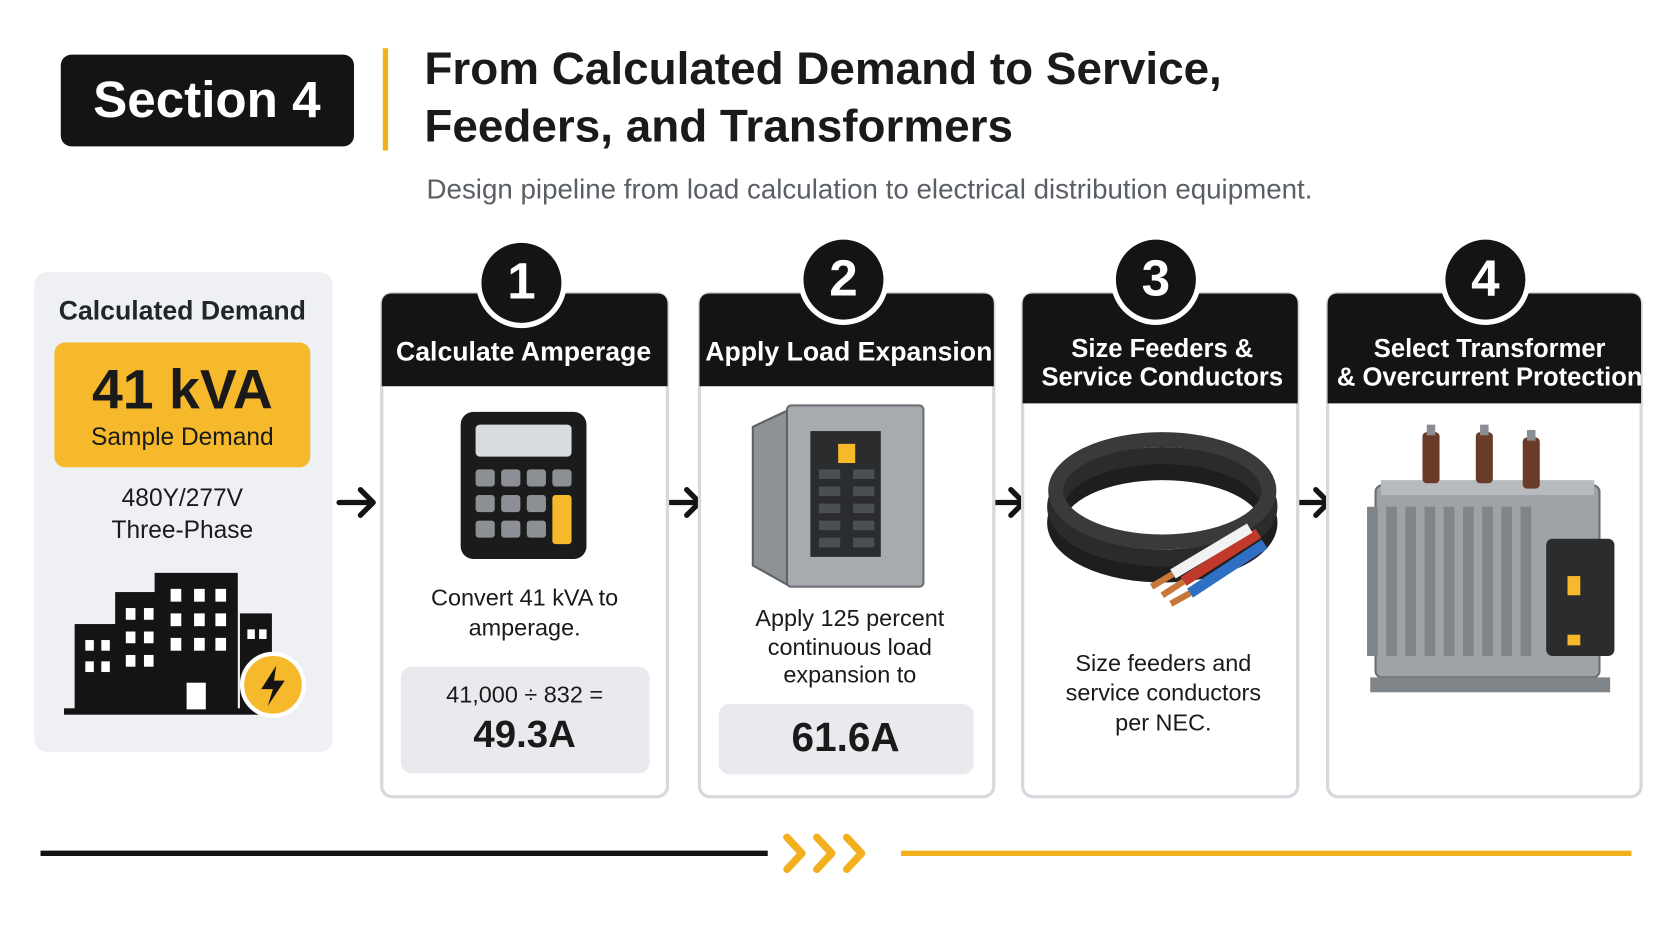  What do you see at coordinates (848, 351) in the screenshot?
I see `step-title: Apply Load Expansion` at bounding box center [848, 351].